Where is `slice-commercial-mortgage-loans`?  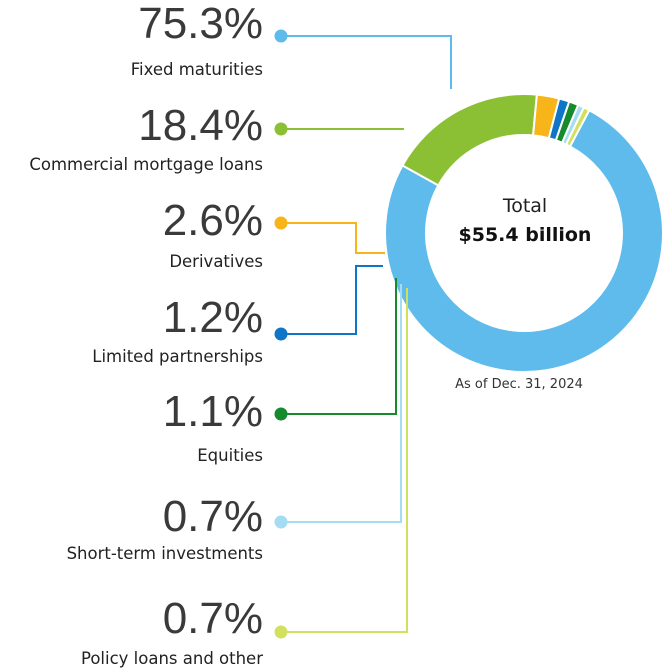 slice-commercial-mortgage-loans is located at coordinates (469, 140).